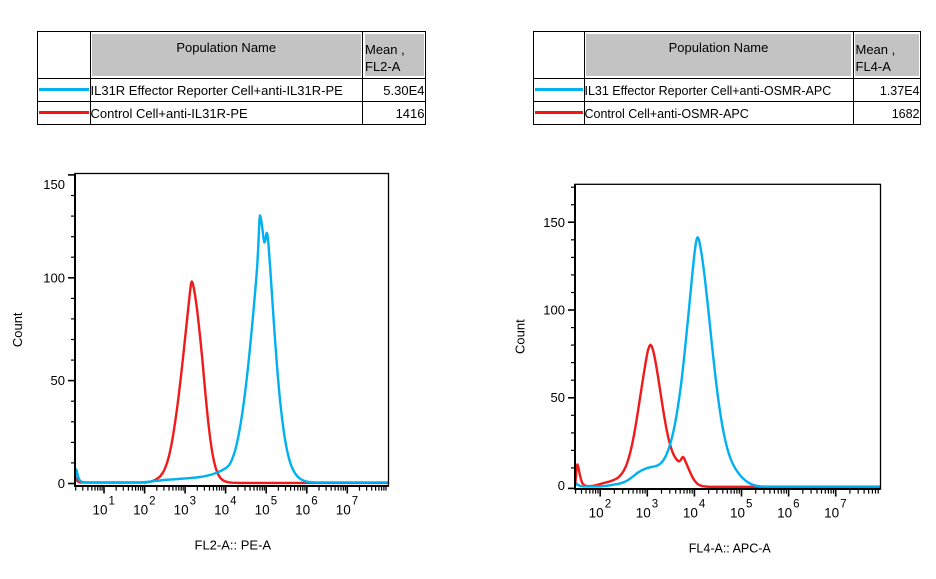 The image size is (936, 579). Describe the element at coordinates (730, 549) in the screenshot. I see `svg-text: FL4-A:: APC-A` at that location.